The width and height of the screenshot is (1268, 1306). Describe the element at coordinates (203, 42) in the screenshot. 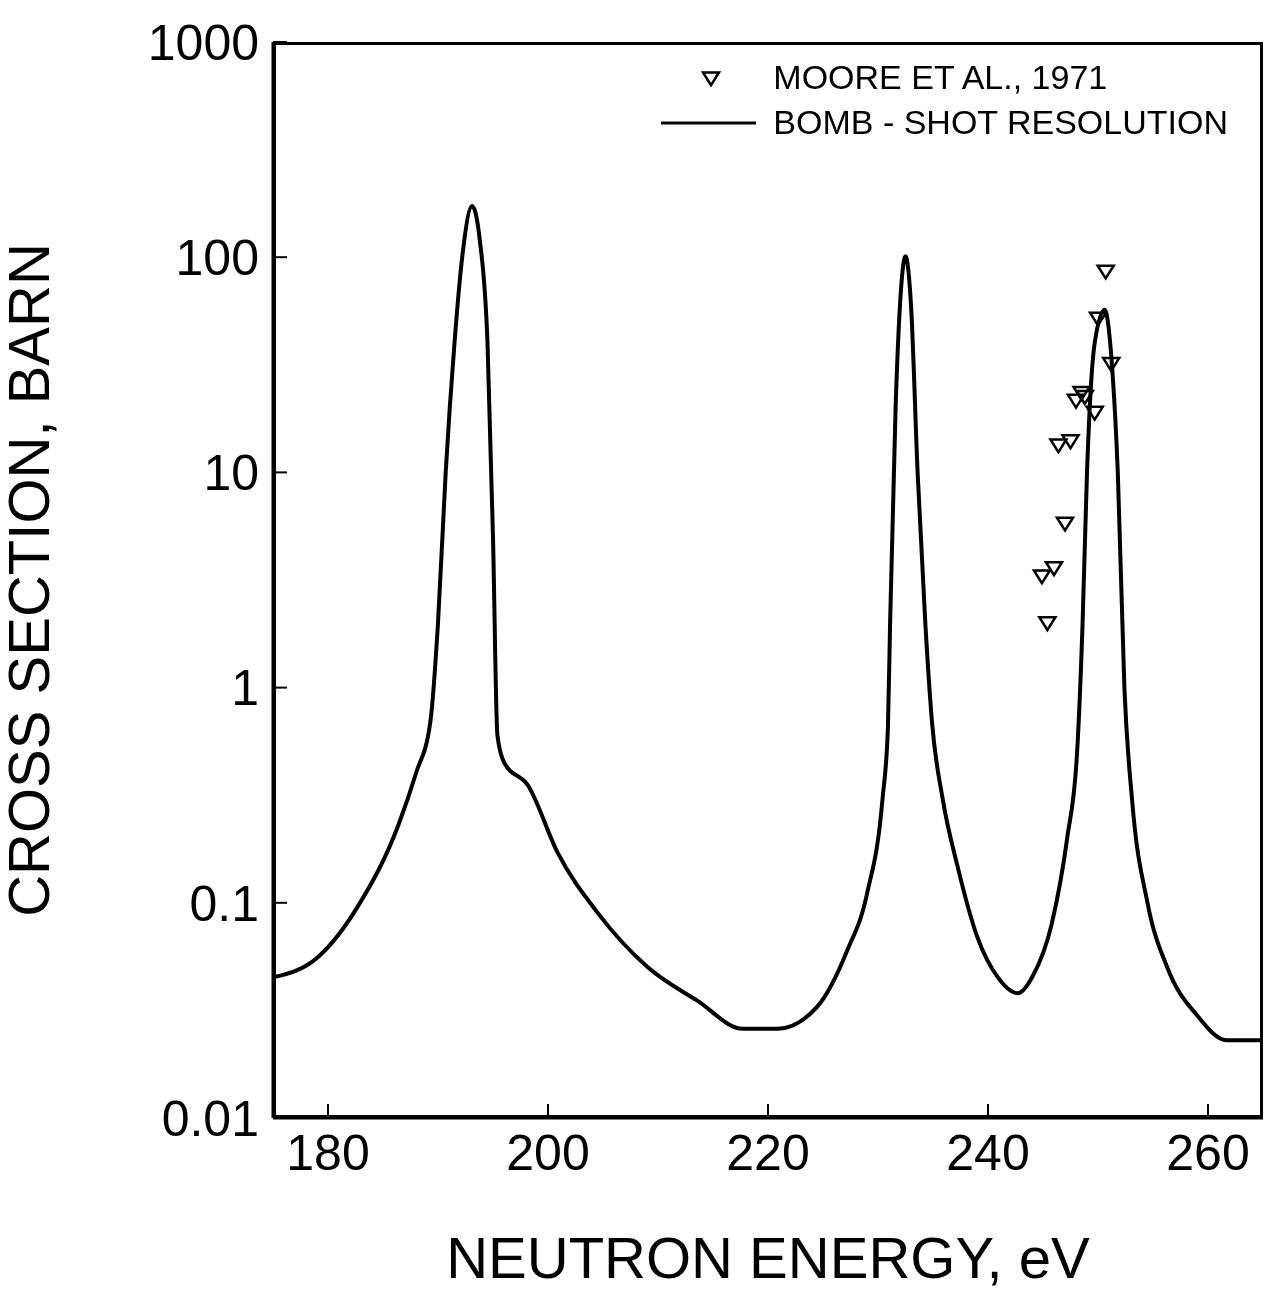

I see `y-tick-label: 1000` at that location.